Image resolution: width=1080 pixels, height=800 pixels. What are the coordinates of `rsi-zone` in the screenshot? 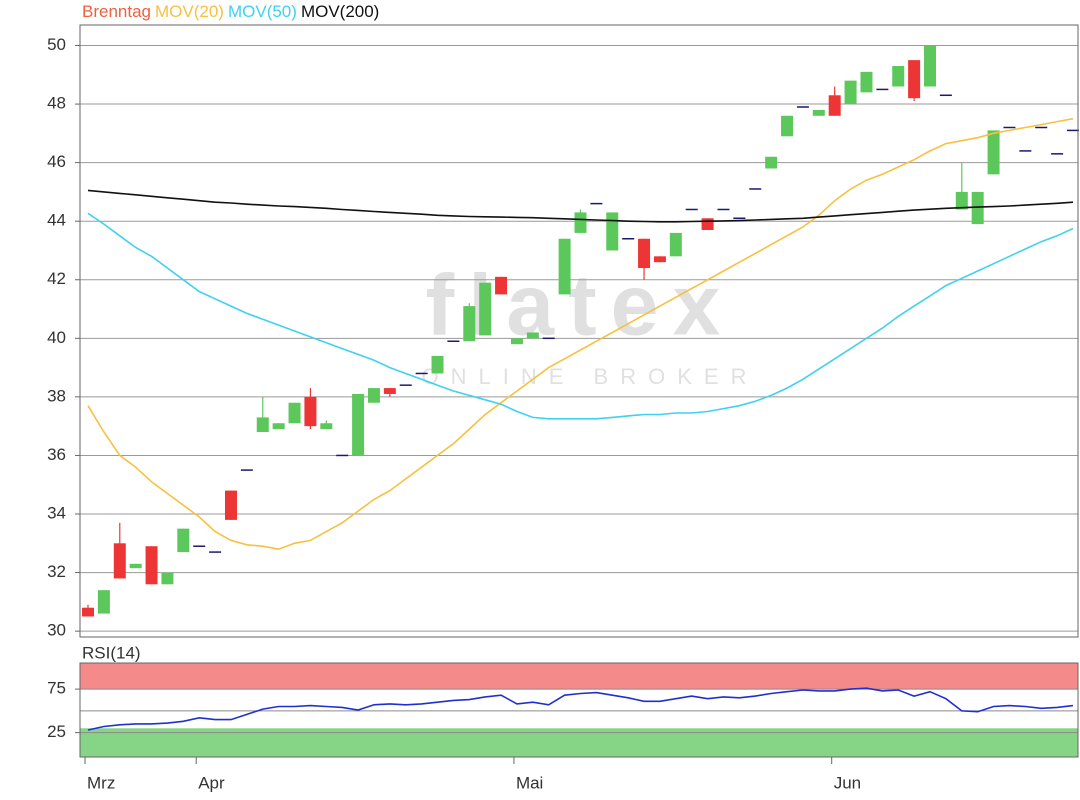 It's located at (579, 676).